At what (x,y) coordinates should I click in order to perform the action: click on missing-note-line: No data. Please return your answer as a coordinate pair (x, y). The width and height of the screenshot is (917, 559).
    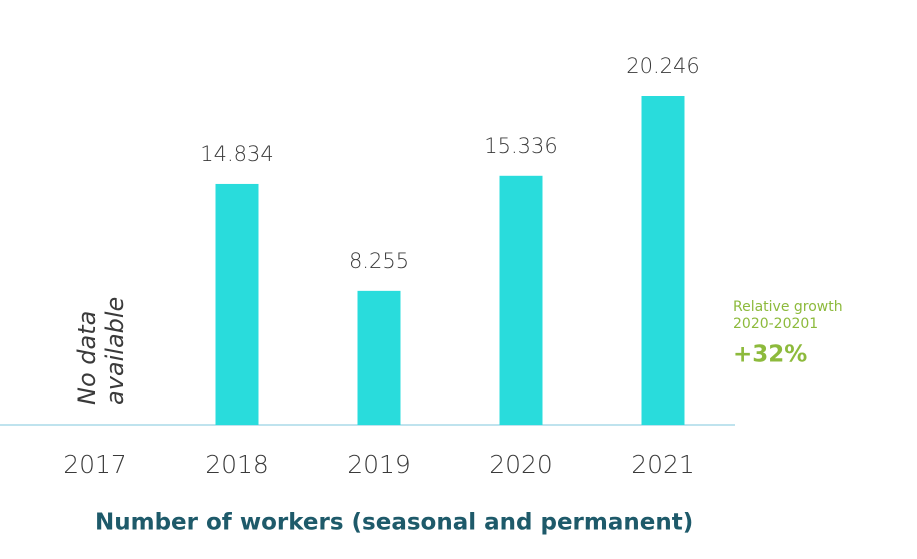
    Looking at the image, I should click on (87, 358).